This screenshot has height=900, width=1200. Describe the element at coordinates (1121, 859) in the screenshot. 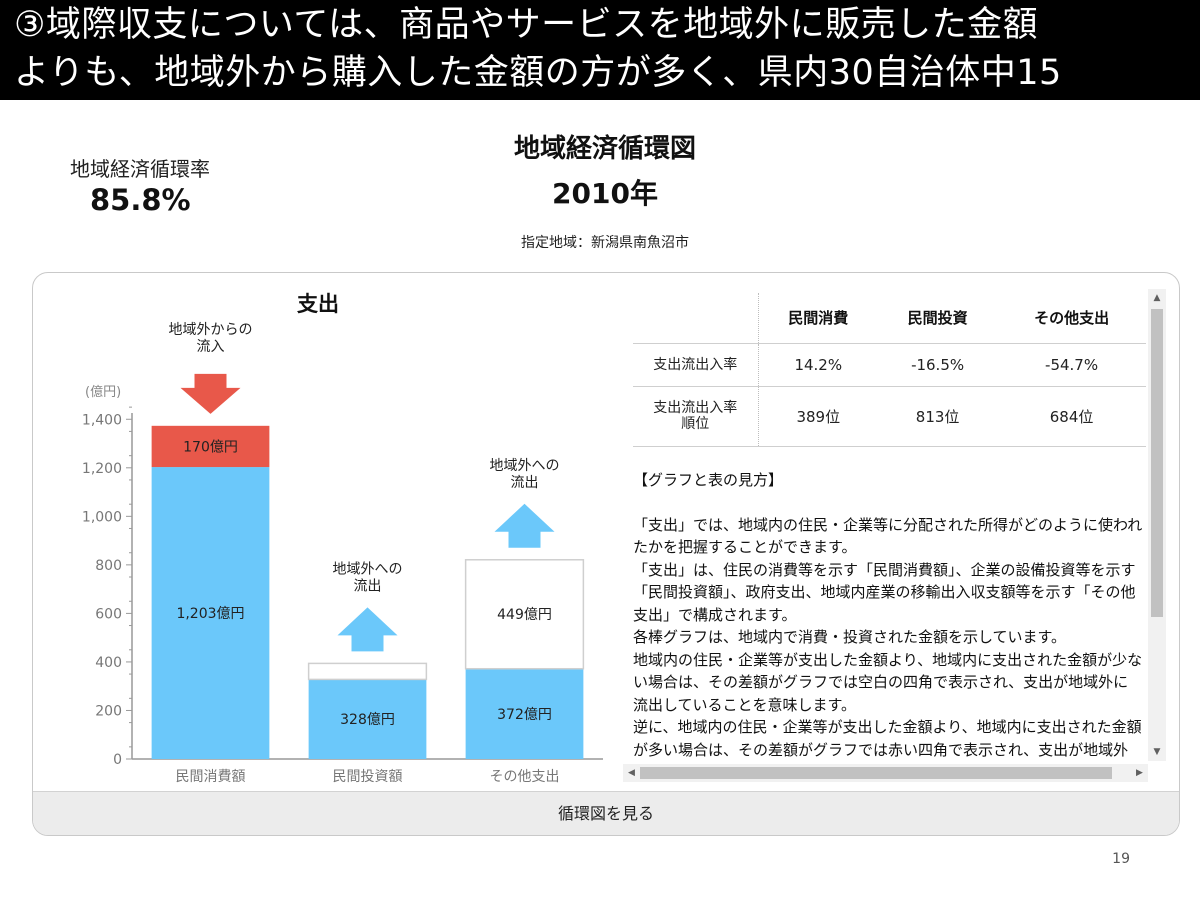

I see `page-number: 19` at that location.